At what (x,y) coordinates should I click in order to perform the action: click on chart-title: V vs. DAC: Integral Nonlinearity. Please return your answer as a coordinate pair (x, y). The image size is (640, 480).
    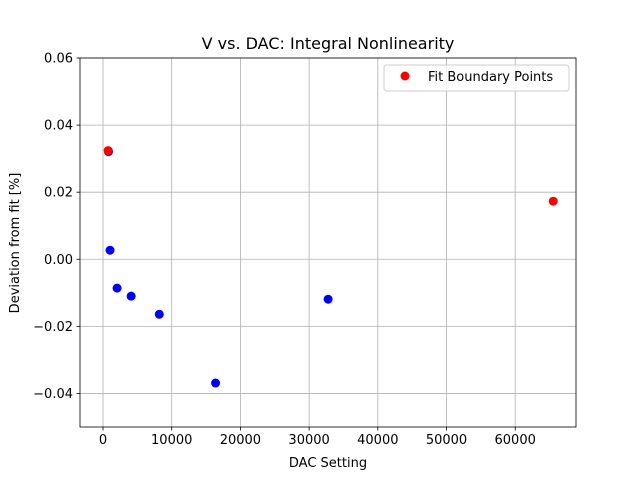
    Looking at the image, I should click on (328, 43).